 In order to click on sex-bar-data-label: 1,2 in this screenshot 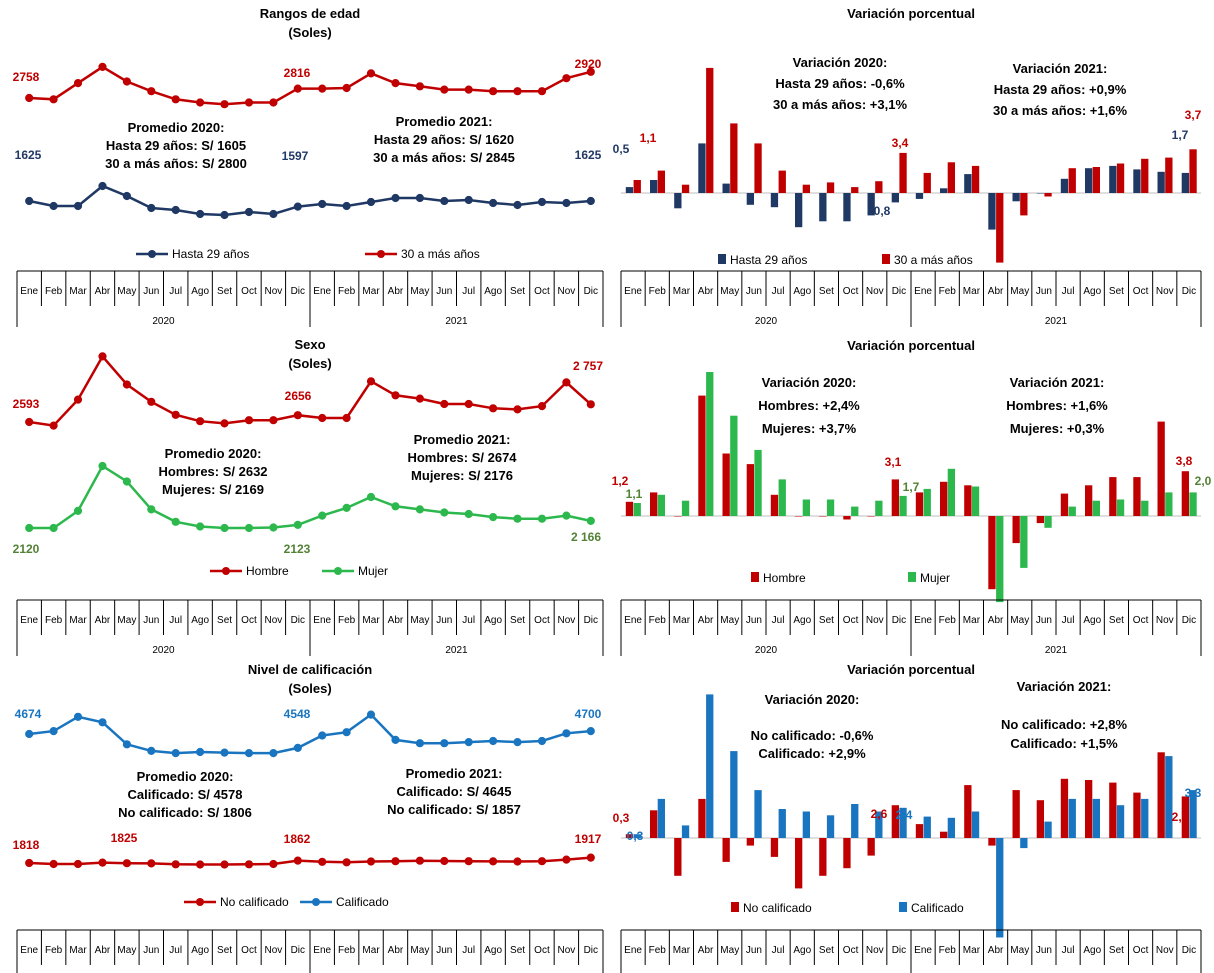, I will do `click(620, 481)`.